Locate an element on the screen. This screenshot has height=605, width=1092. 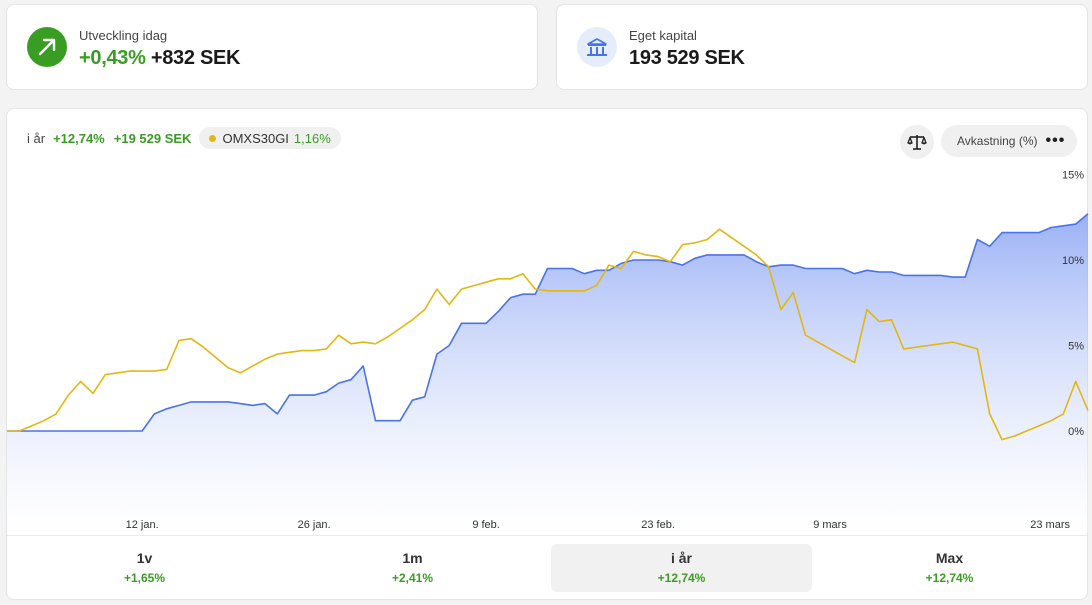
arrow-up-right-icon is located at coordinates (47, 47).